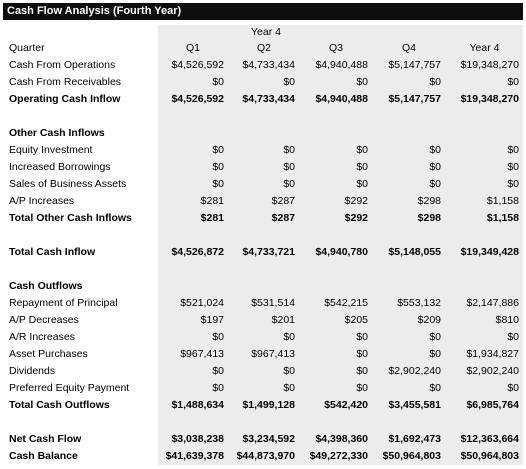 This screenshot has height=469, width=526. Describe the element at coordinates (263, 371) in the screenshot. I see `table-row: Dividends $0 $0 $0 $2,902,240 $2,902,240` at that location.